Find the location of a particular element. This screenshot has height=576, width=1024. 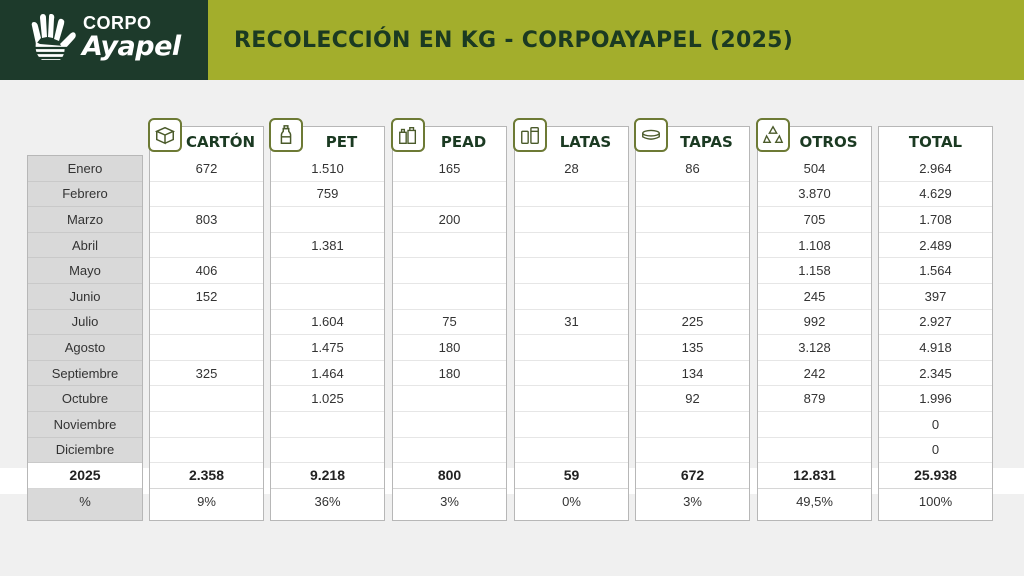

column-header-pead: PEAD is located at coordinates (448, 137).